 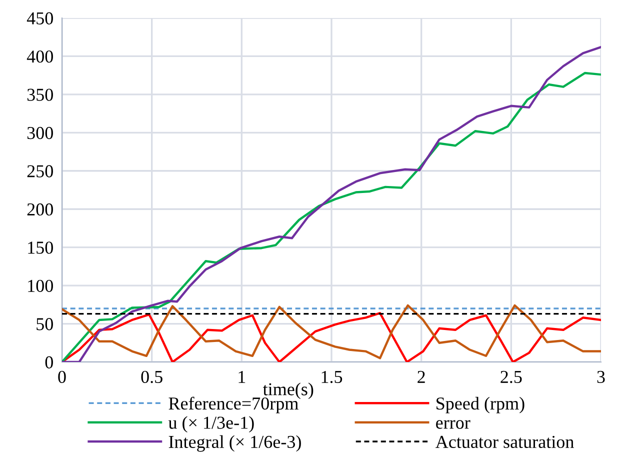 I want to click on x-tick-label: 2, so click(x=421, y=376).